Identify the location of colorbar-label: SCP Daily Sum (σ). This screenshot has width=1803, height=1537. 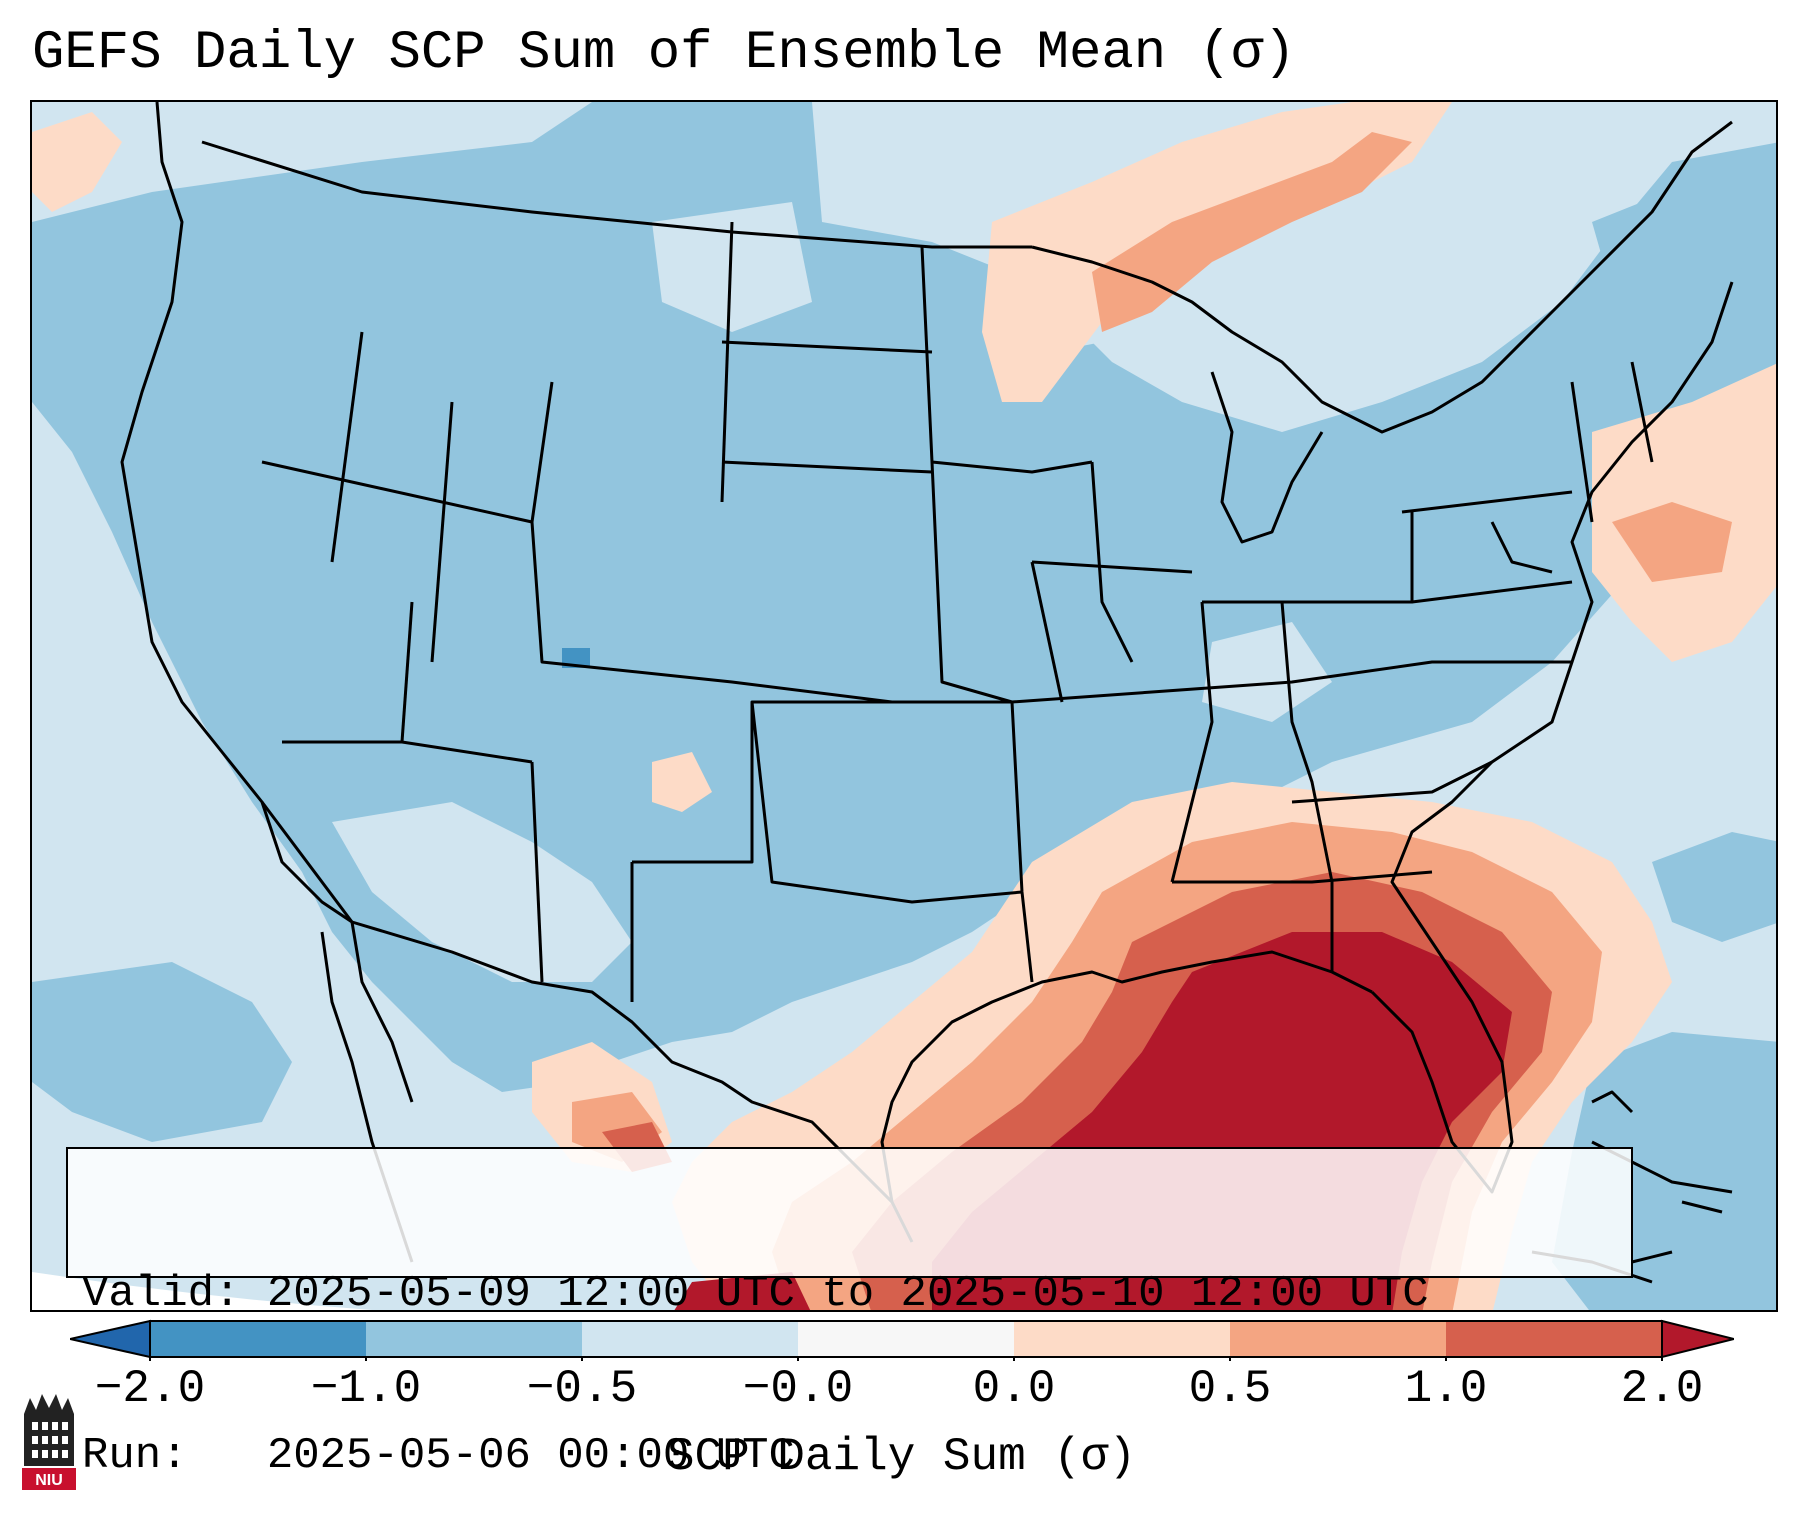
(901, 1457).